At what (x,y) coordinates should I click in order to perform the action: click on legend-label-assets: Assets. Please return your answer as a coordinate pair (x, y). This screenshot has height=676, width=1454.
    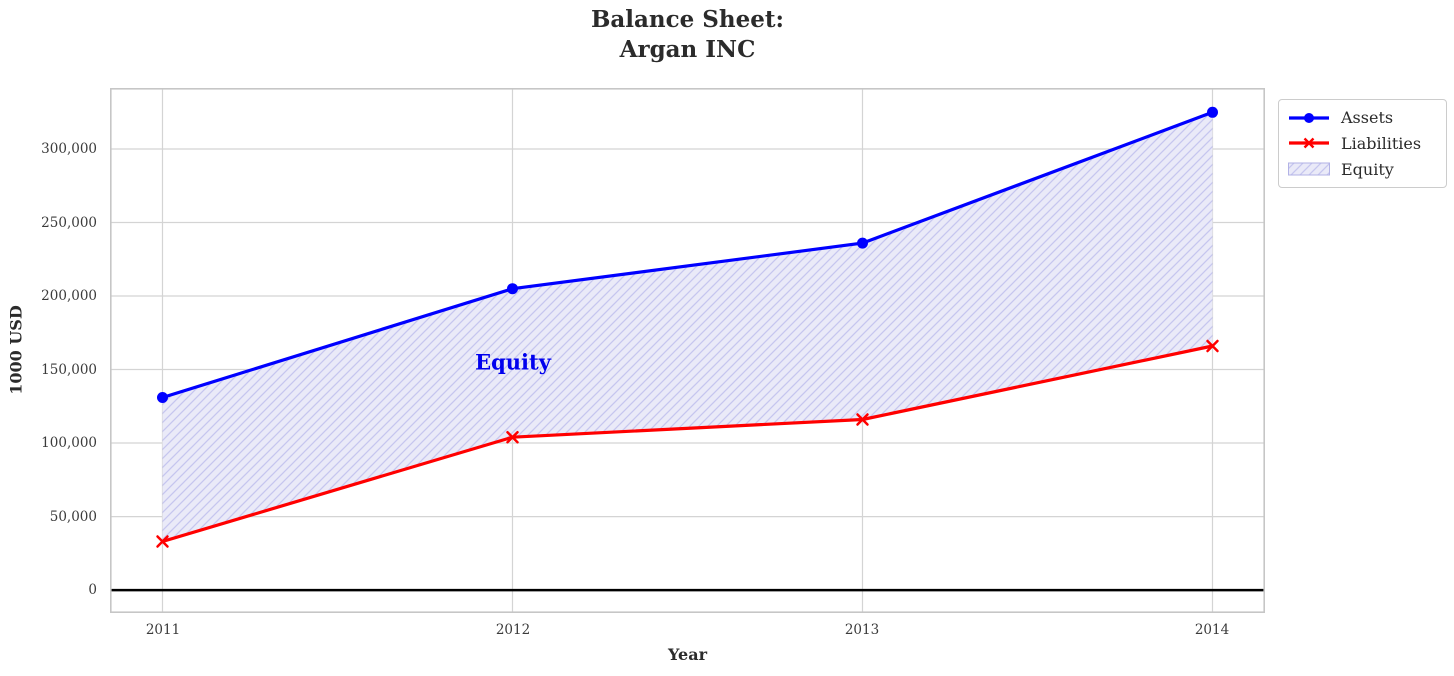
    Looking at the image, I should click on (1367, 118).